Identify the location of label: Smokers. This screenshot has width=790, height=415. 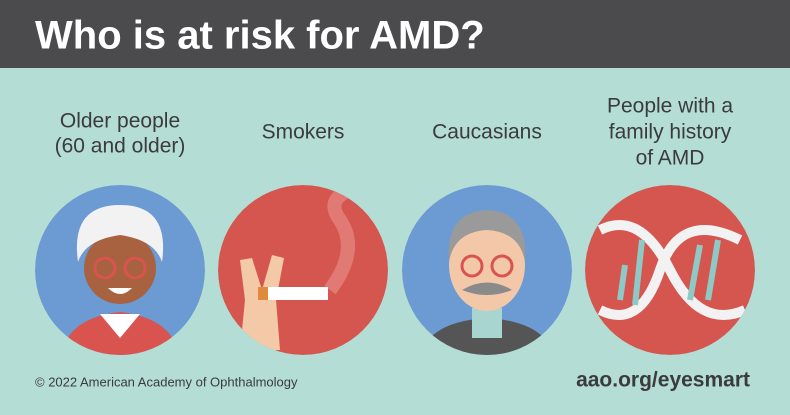
(303, 132).